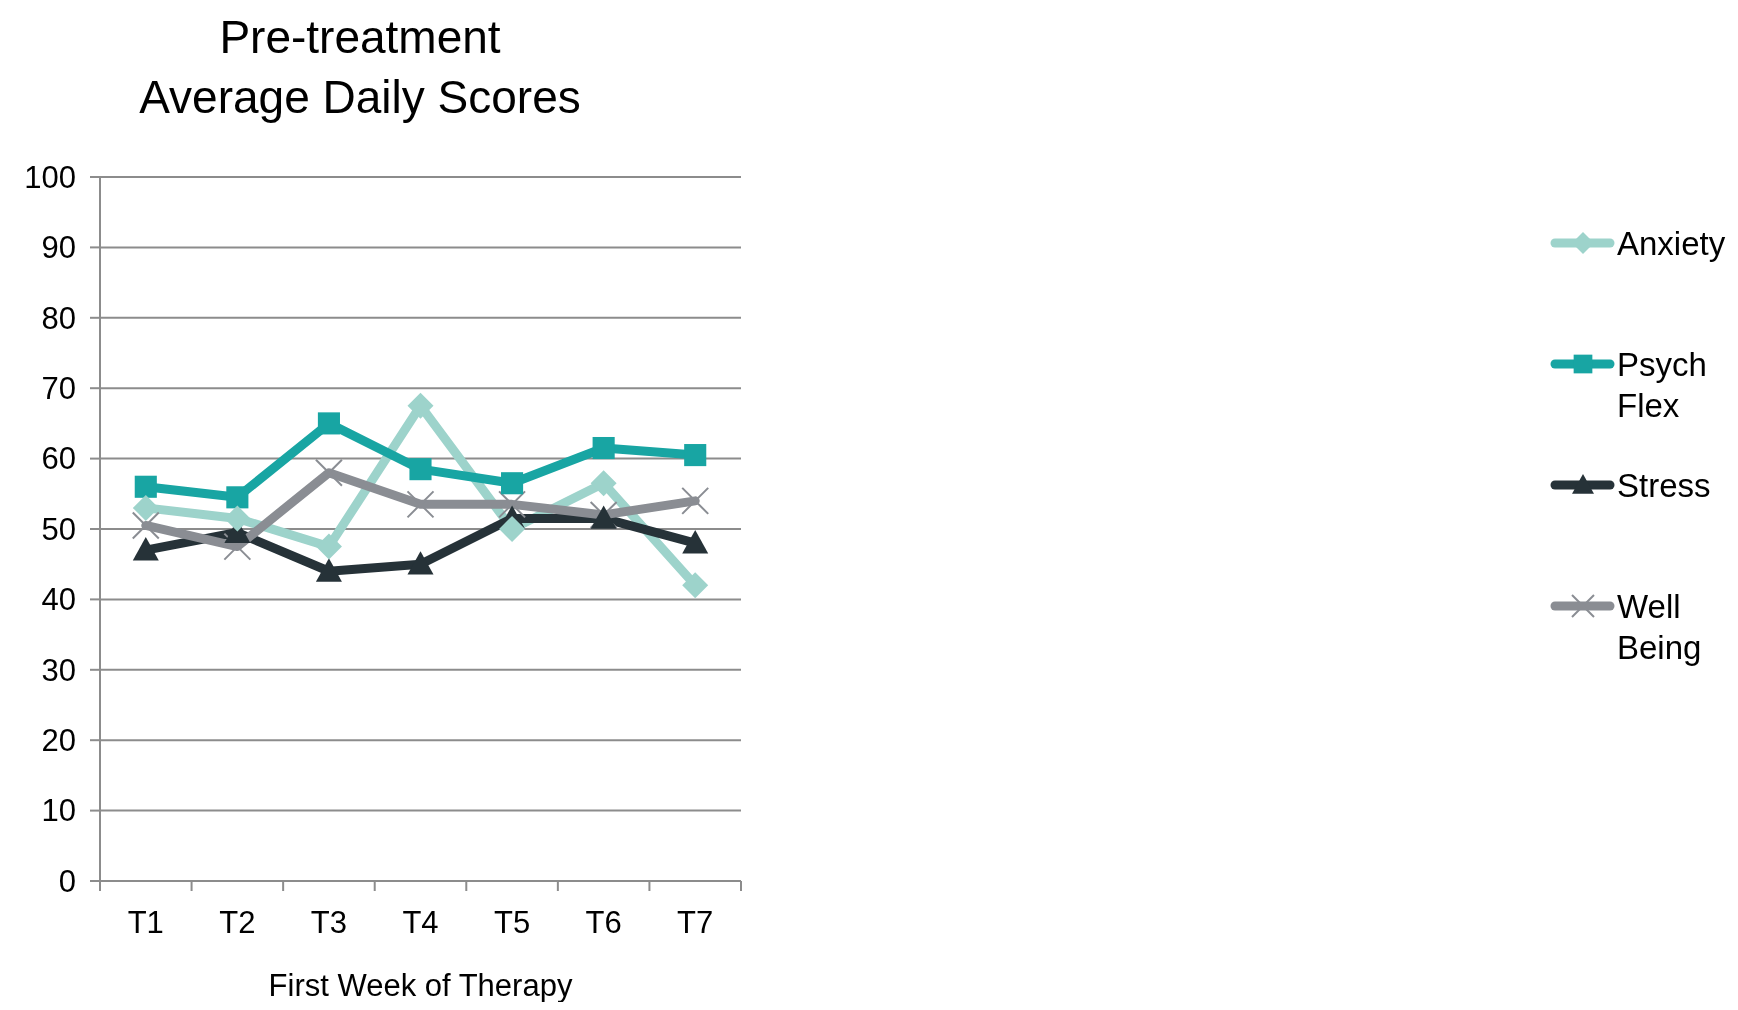 This screenshot has height=1010, width=1738. I want to click on y-tick-label: 20, so click(58, 741).